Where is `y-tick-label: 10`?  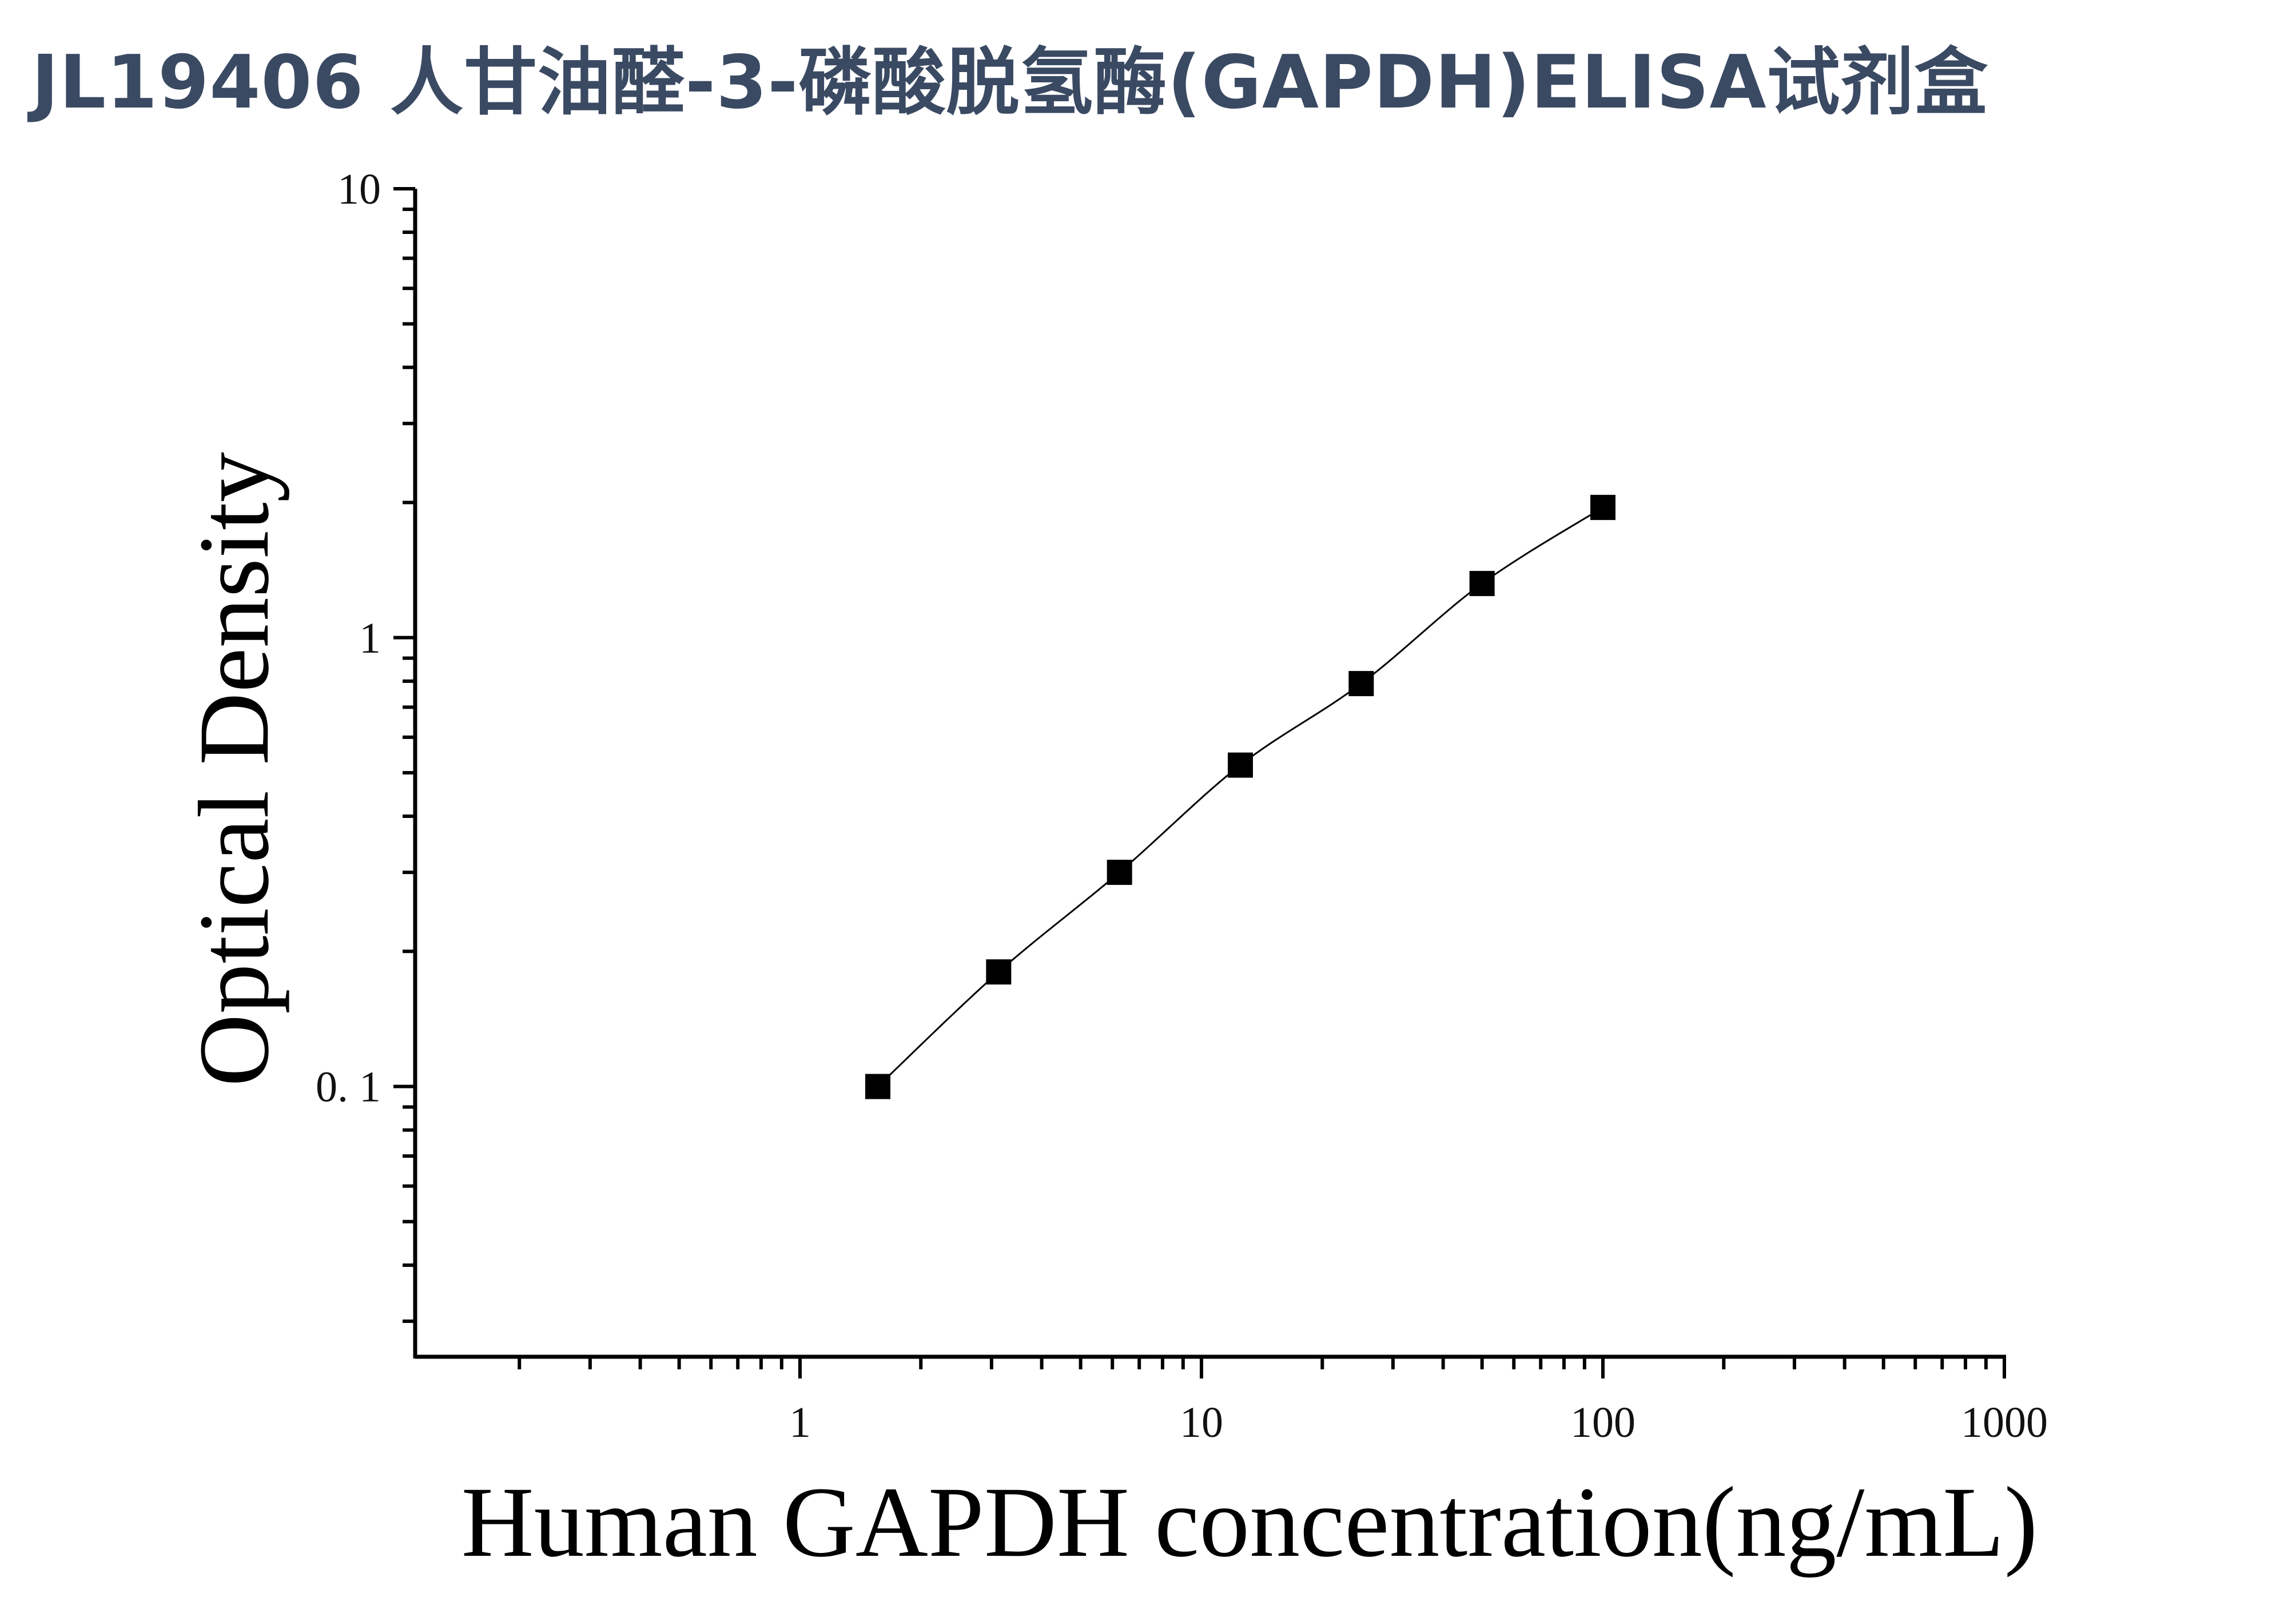 y-tick-label: 10 is located at coordinates (359, 189).